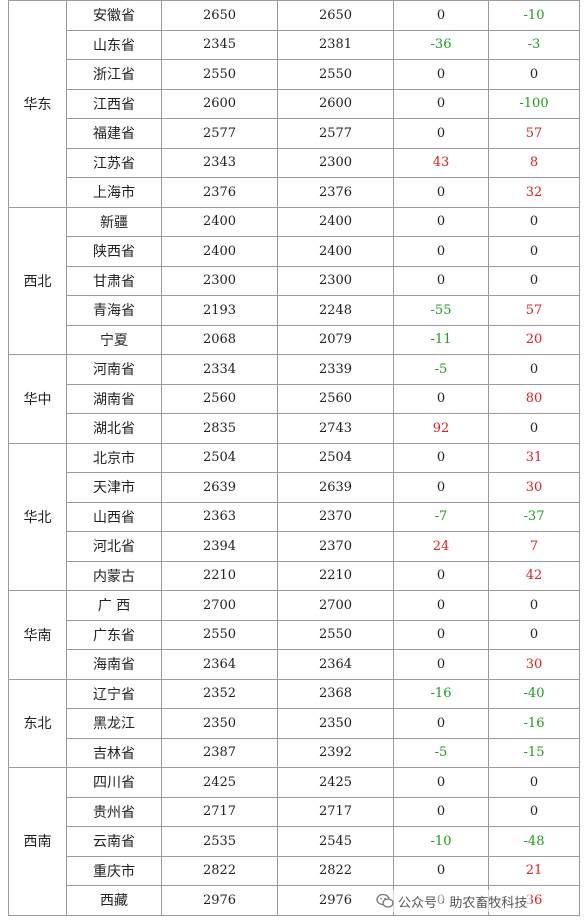 This screenshot has height=924, width=587. What do you see at coordinates (534, 162) in the screenshot?
I see `change-cell: 8` at bounding box center [534, 162].